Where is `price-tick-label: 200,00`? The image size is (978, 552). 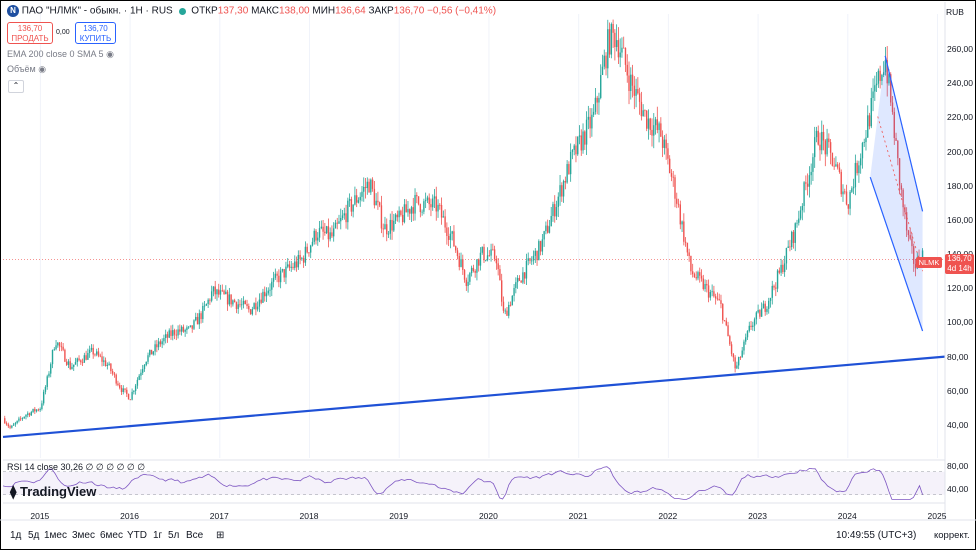
price-tick-label: 200,00 is located at coordinates (960, 151).